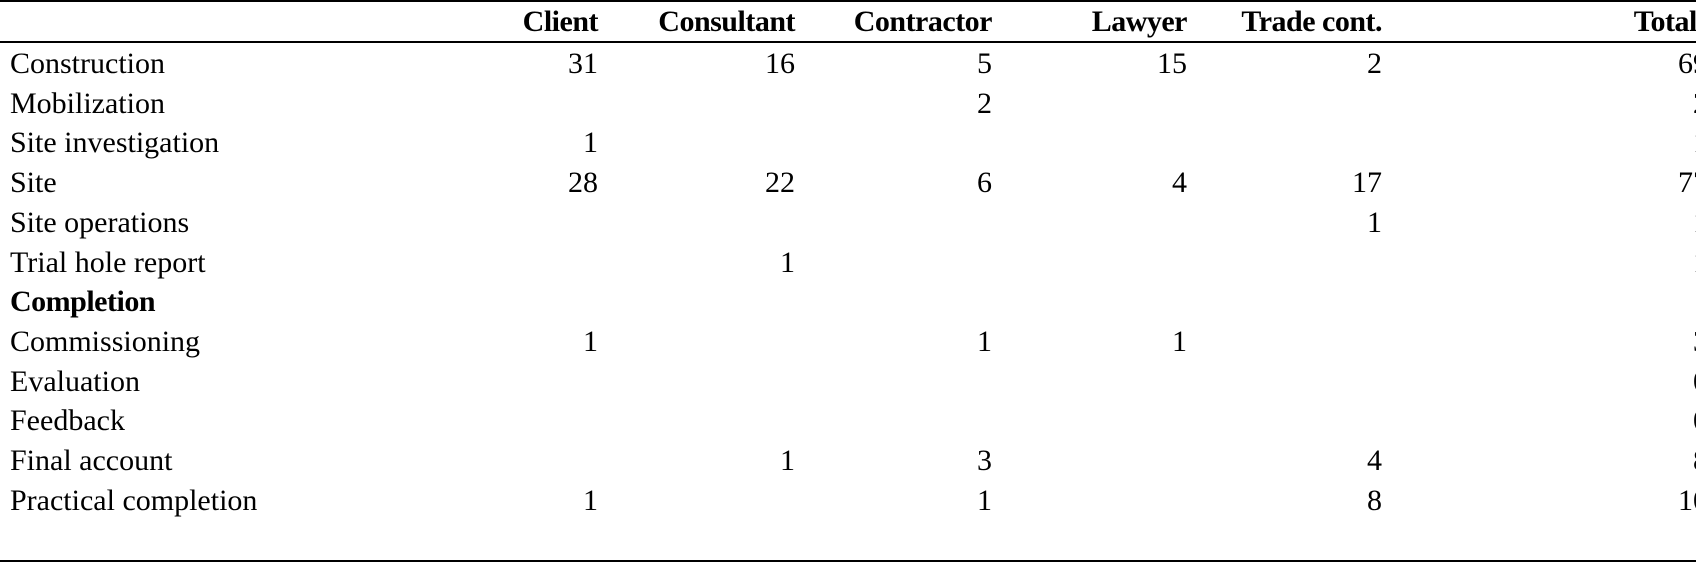  What do you see at coordinates (583, 183) in the screenshot?
I see `cell-value: 28` at bounding box center [583, 183].